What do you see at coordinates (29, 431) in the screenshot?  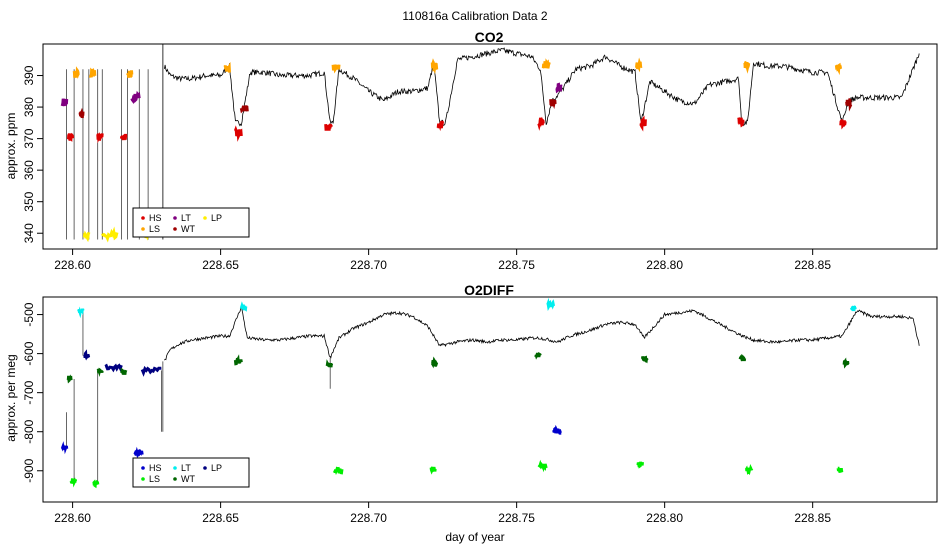 I see `y-tick-label: -800` at bounding box center [29, 431].